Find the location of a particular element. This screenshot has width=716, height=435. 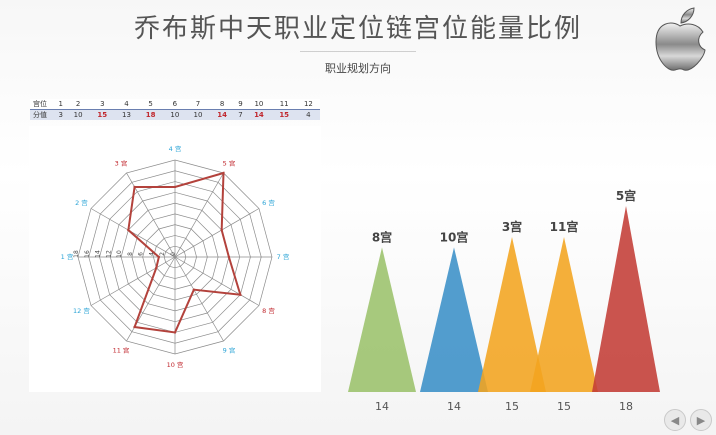

score-row-label: 分值 is located at coordinates (42, 114).